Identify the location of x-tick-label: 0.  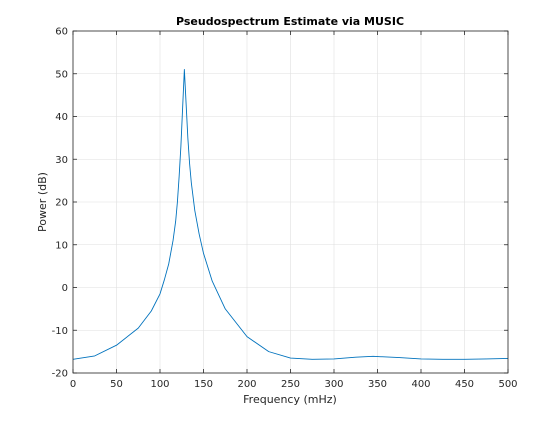
(73, 384).